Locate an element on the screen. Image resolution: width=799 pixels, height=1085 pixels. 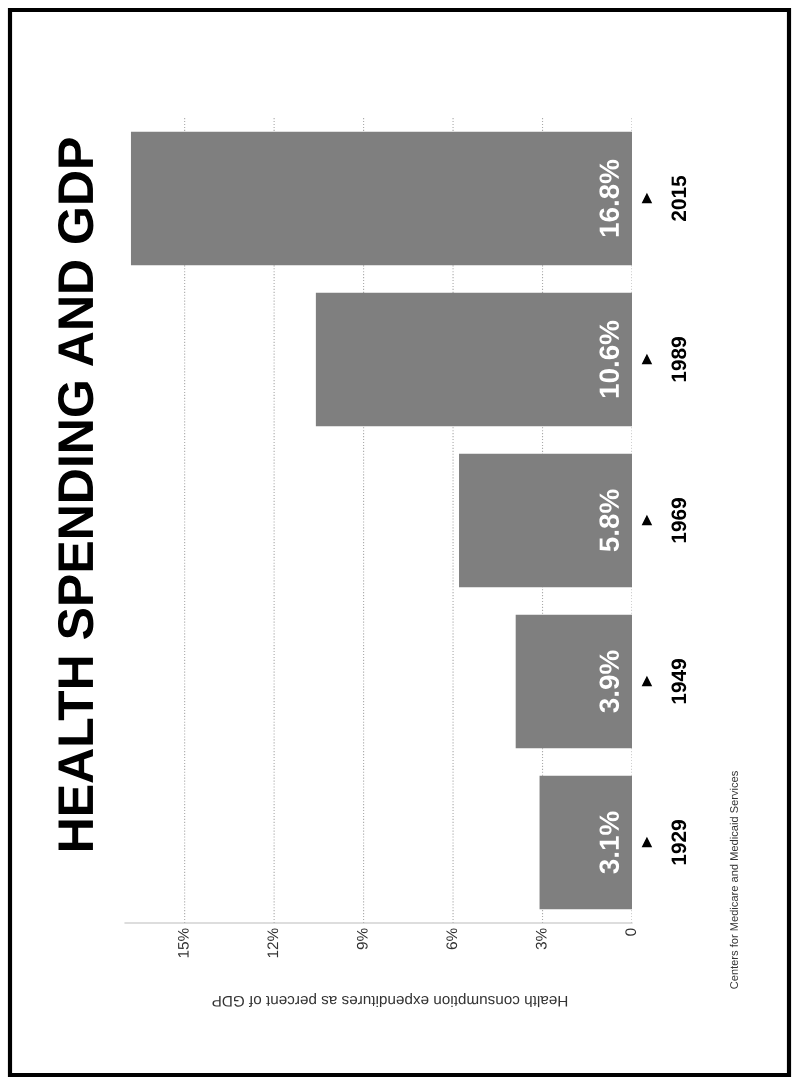
data-label: 16.8% is located at coordinates (609, 198).